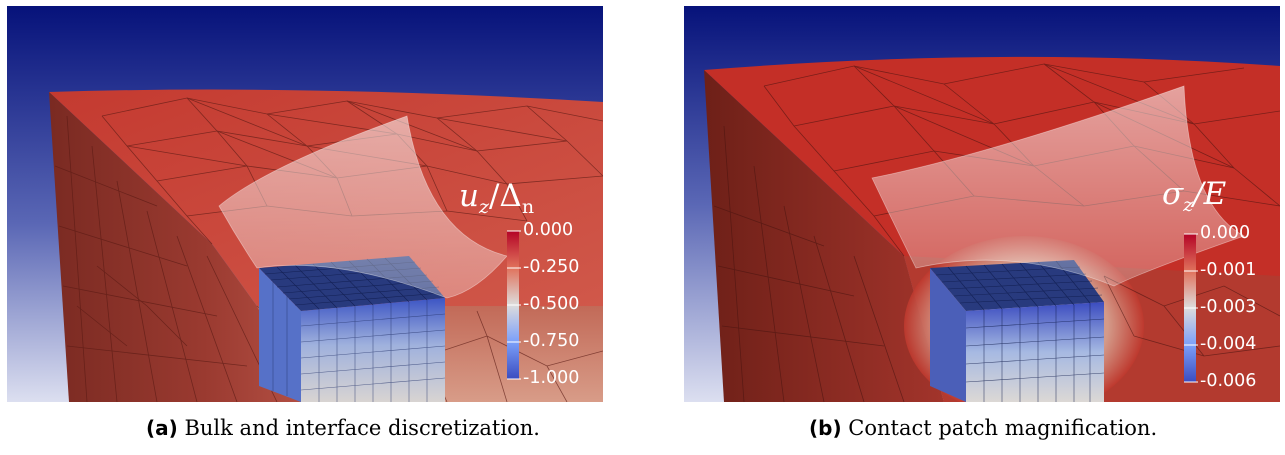 This screenshot has height=455, width=1285. I want to click on caption-b-tag: (b), so click(825, 428).